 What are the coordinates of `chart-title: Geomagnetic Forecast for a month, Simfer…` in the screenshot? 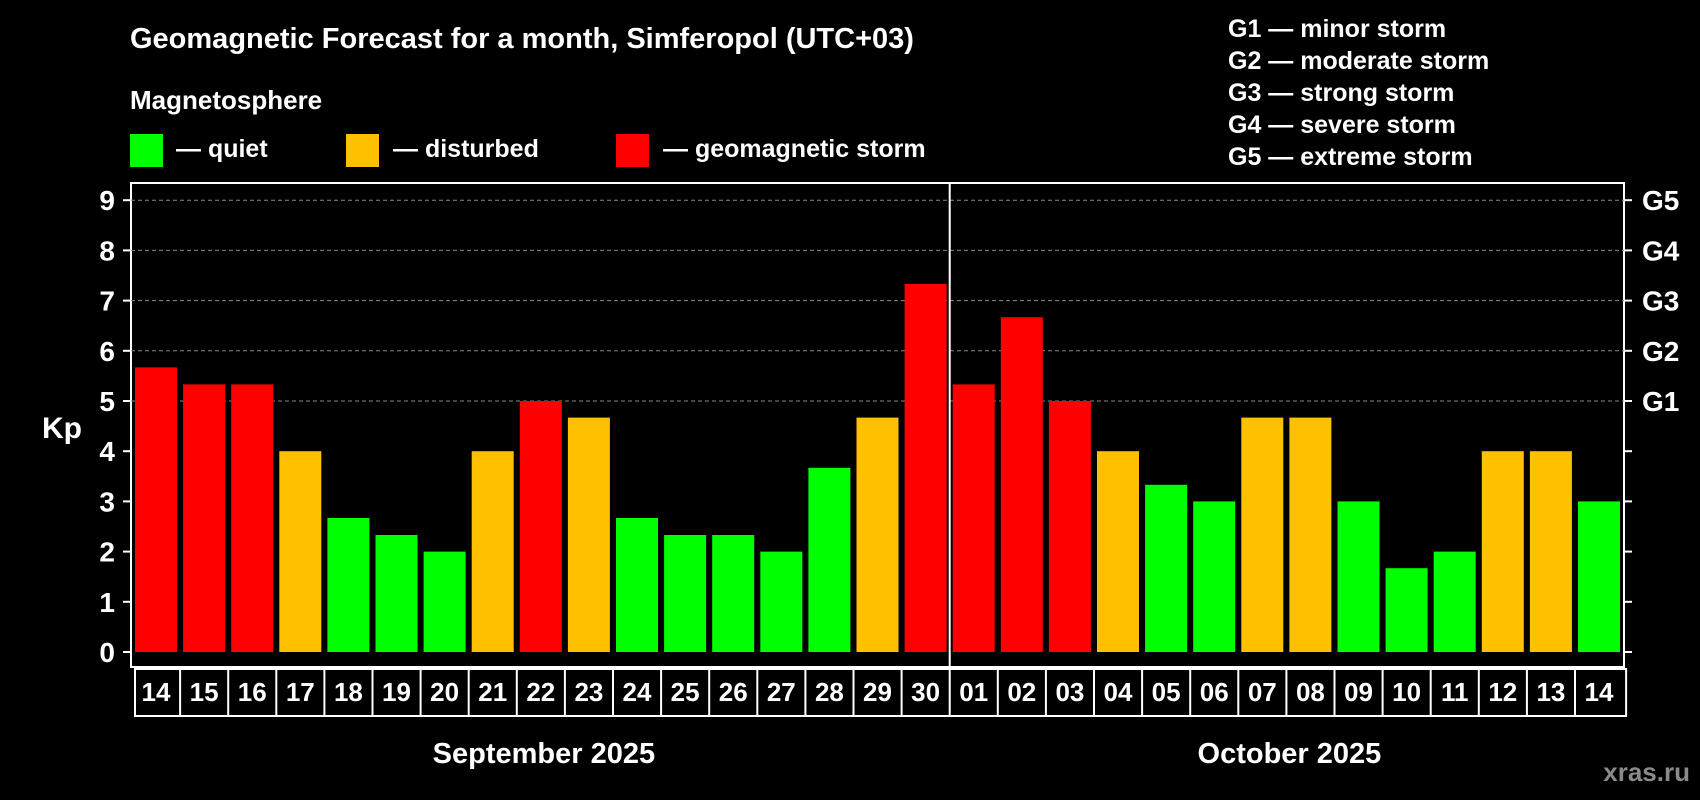 It's located at (522, 39).